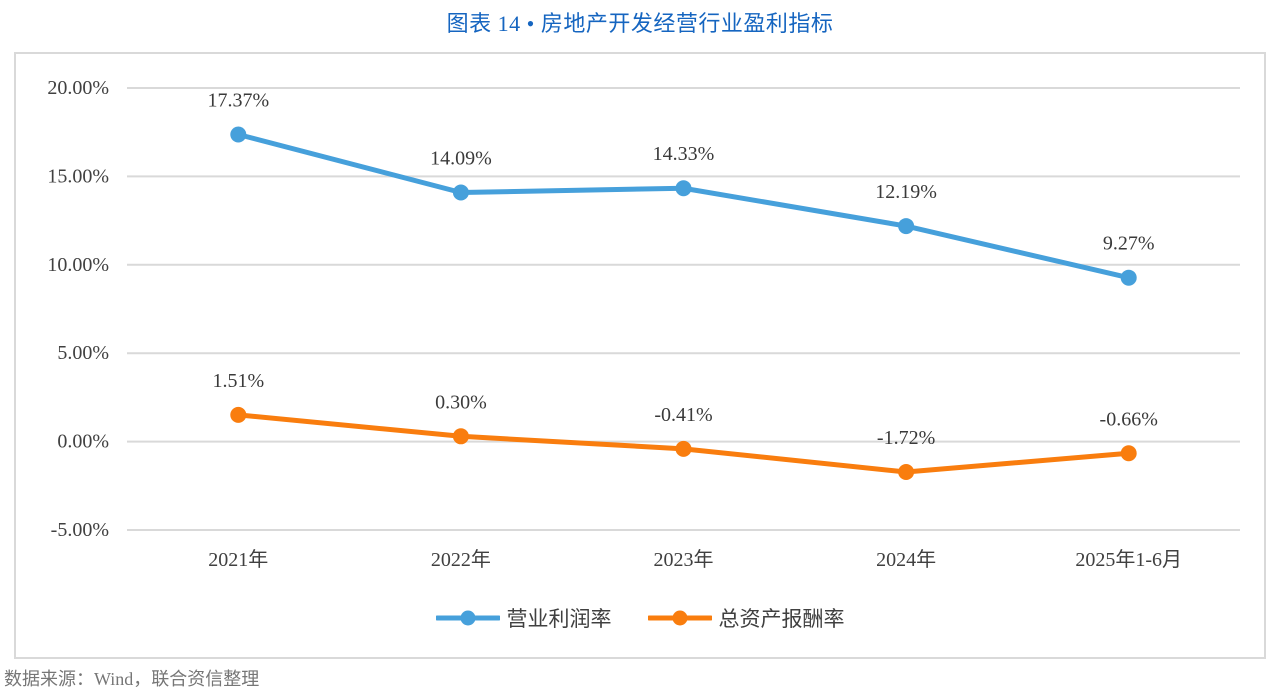 This screenshot has width=1280, height=699. I want to click on x-tick-label: 2023年, so click(684, 559).